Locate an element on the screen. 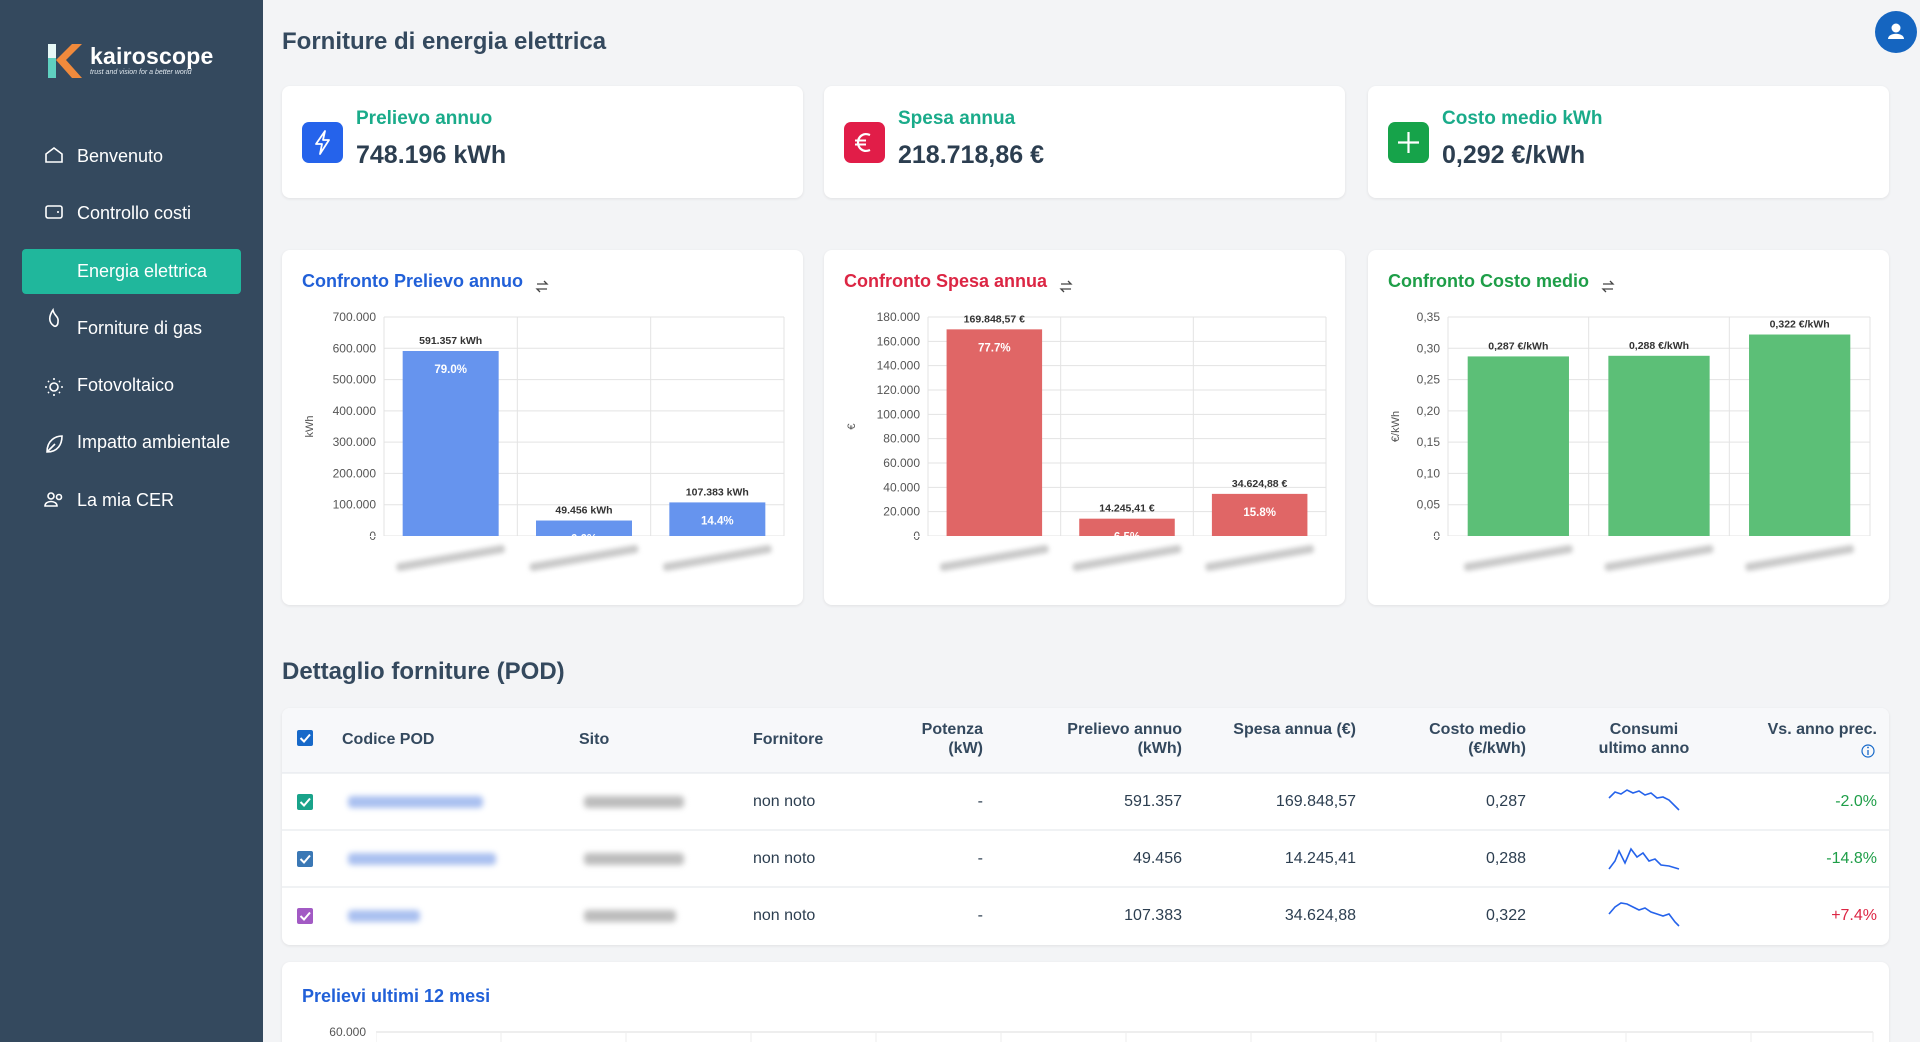 The height and width of the screenshot is (1042, 1920). menu-item: Benvenuto is located at coordinates (120, 156).